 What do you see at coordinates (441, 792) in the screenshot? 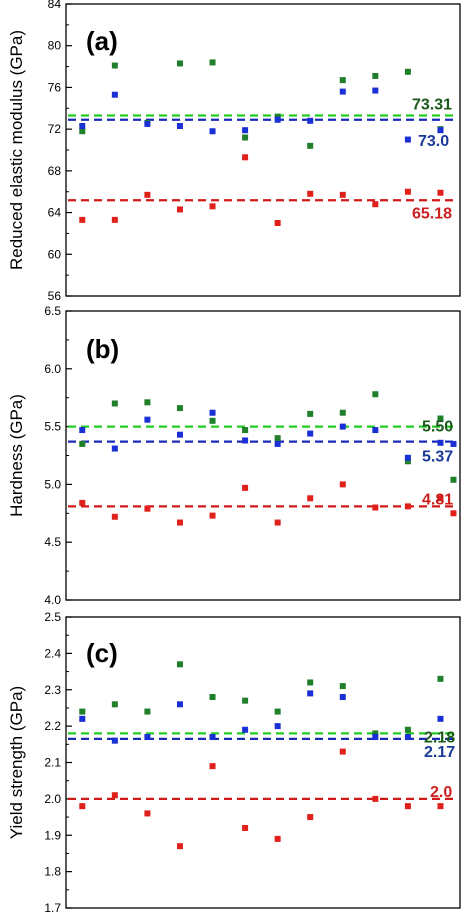
I see `red-mean-label: 2.0` at bounding box center [441, 792].